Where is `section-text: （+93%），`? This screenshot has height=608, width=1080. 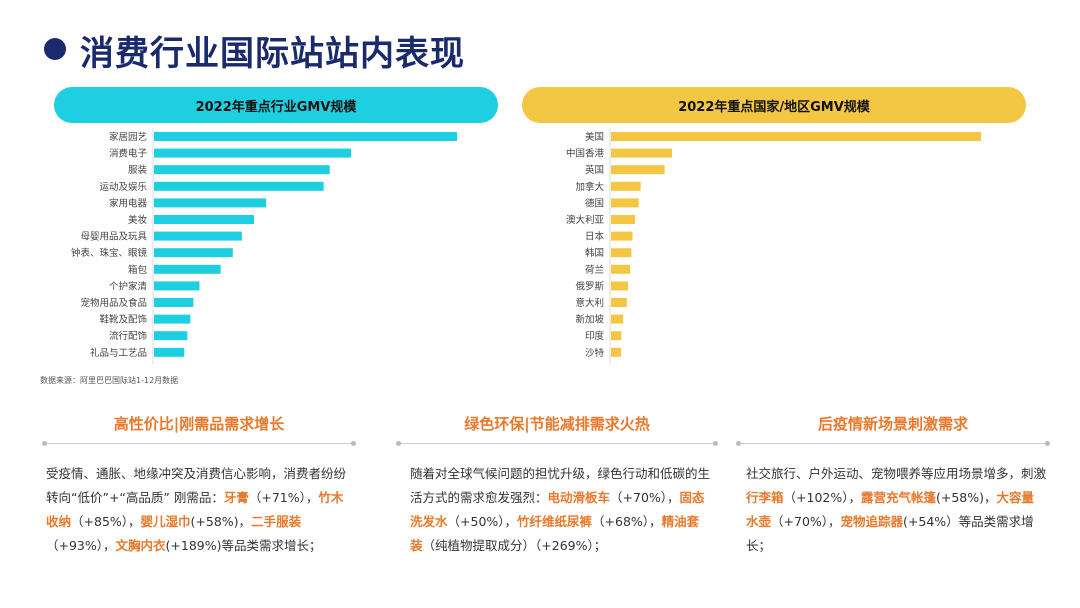 section-text: （+93%）， is located at coordinates (81, 545).